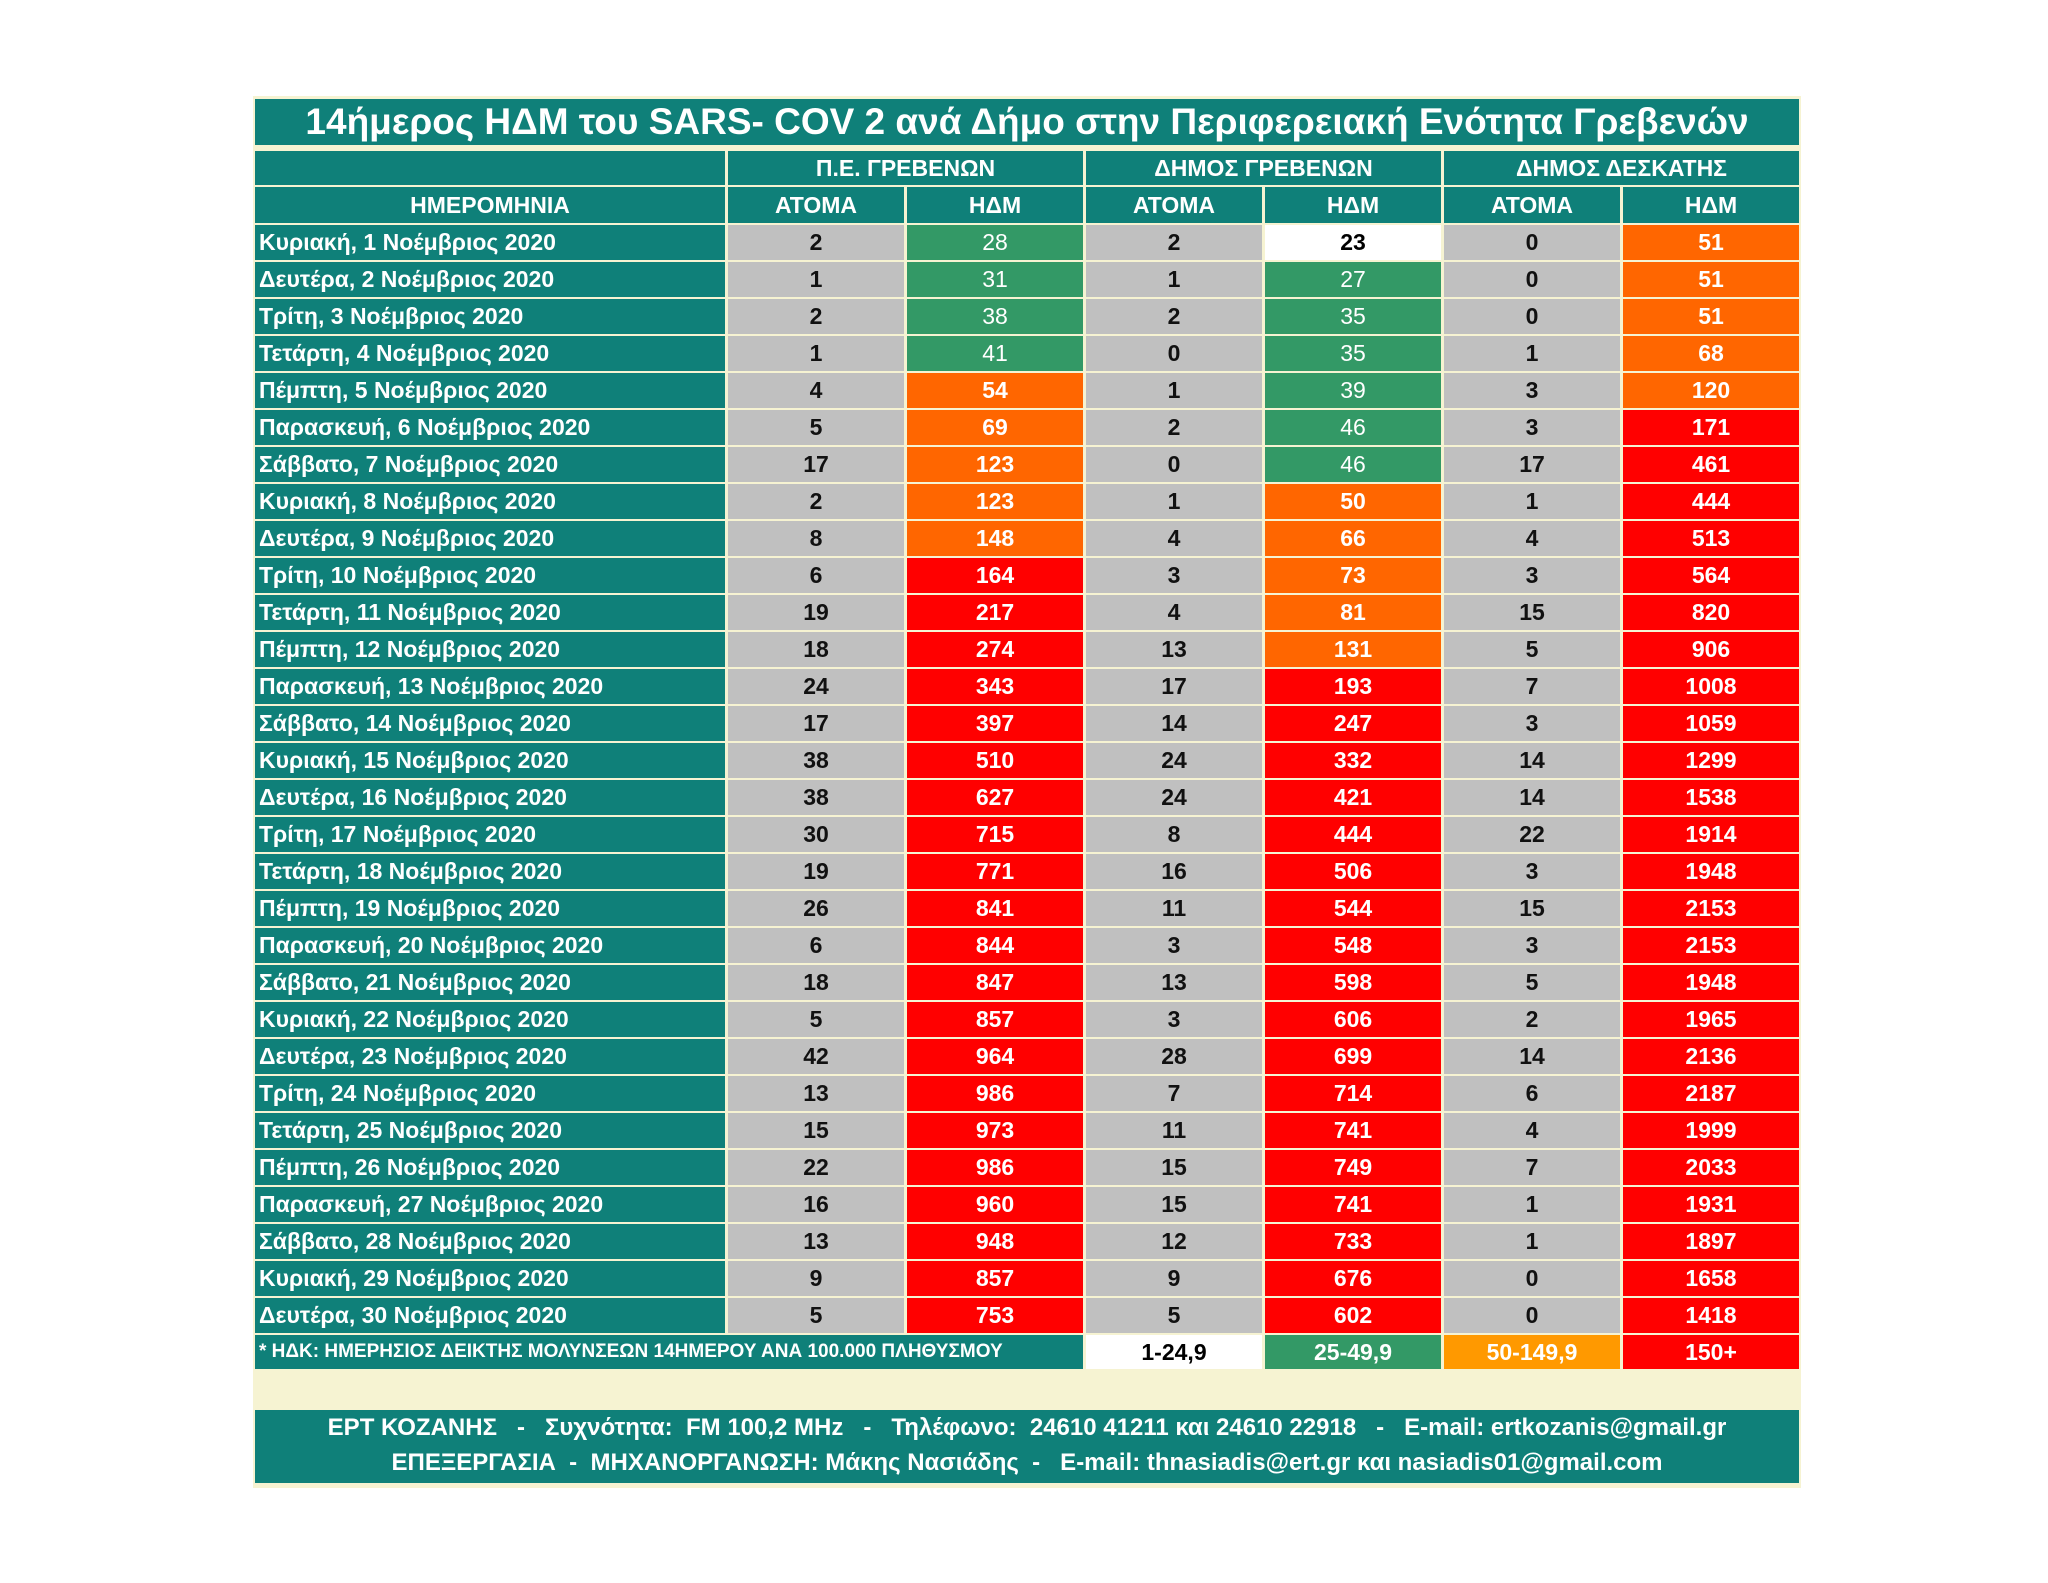 This screenshot has width=2048, height=1583. I want to click on row-date: Πέμπτη, 19 Νοέμβριος 2020, so click(490, 908).